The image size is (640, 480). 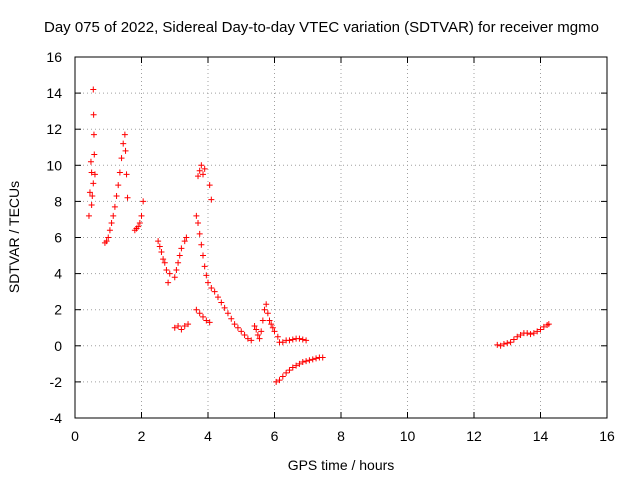 What do you see at coordinates (341, 436) in the screenshot?
I see `x-tick-label: 8` at bounding box center [341, 436].